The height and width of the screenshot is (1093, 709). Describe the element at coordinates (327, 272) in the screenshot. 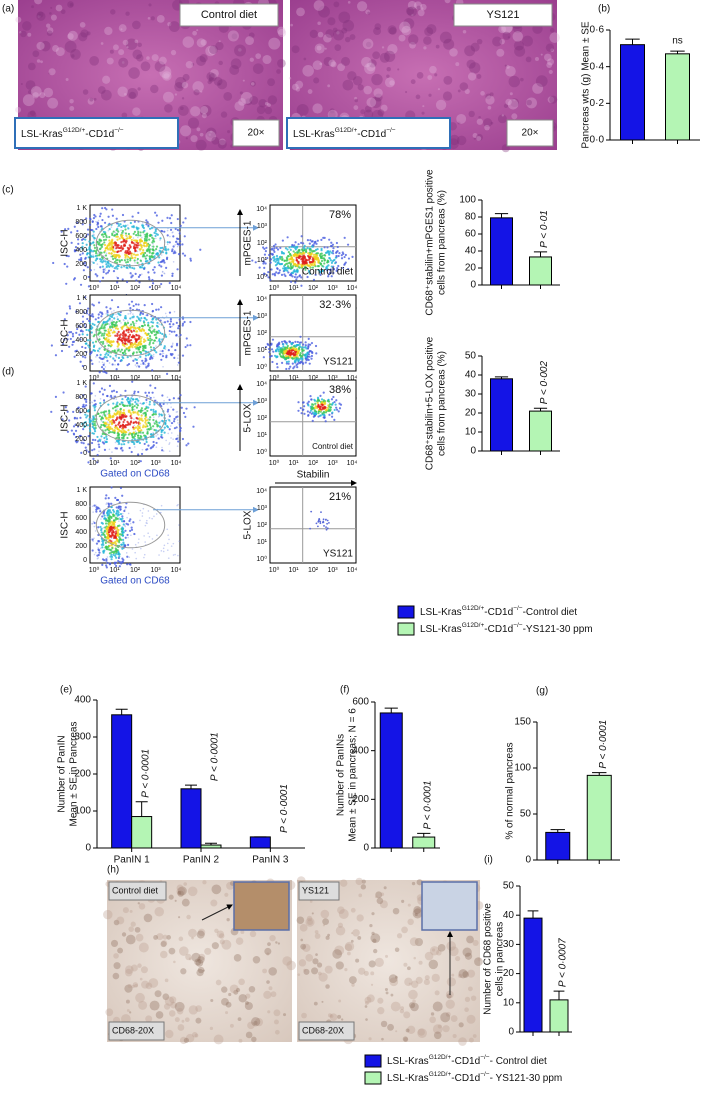

I see `plot-tag: Control diet` at that location.